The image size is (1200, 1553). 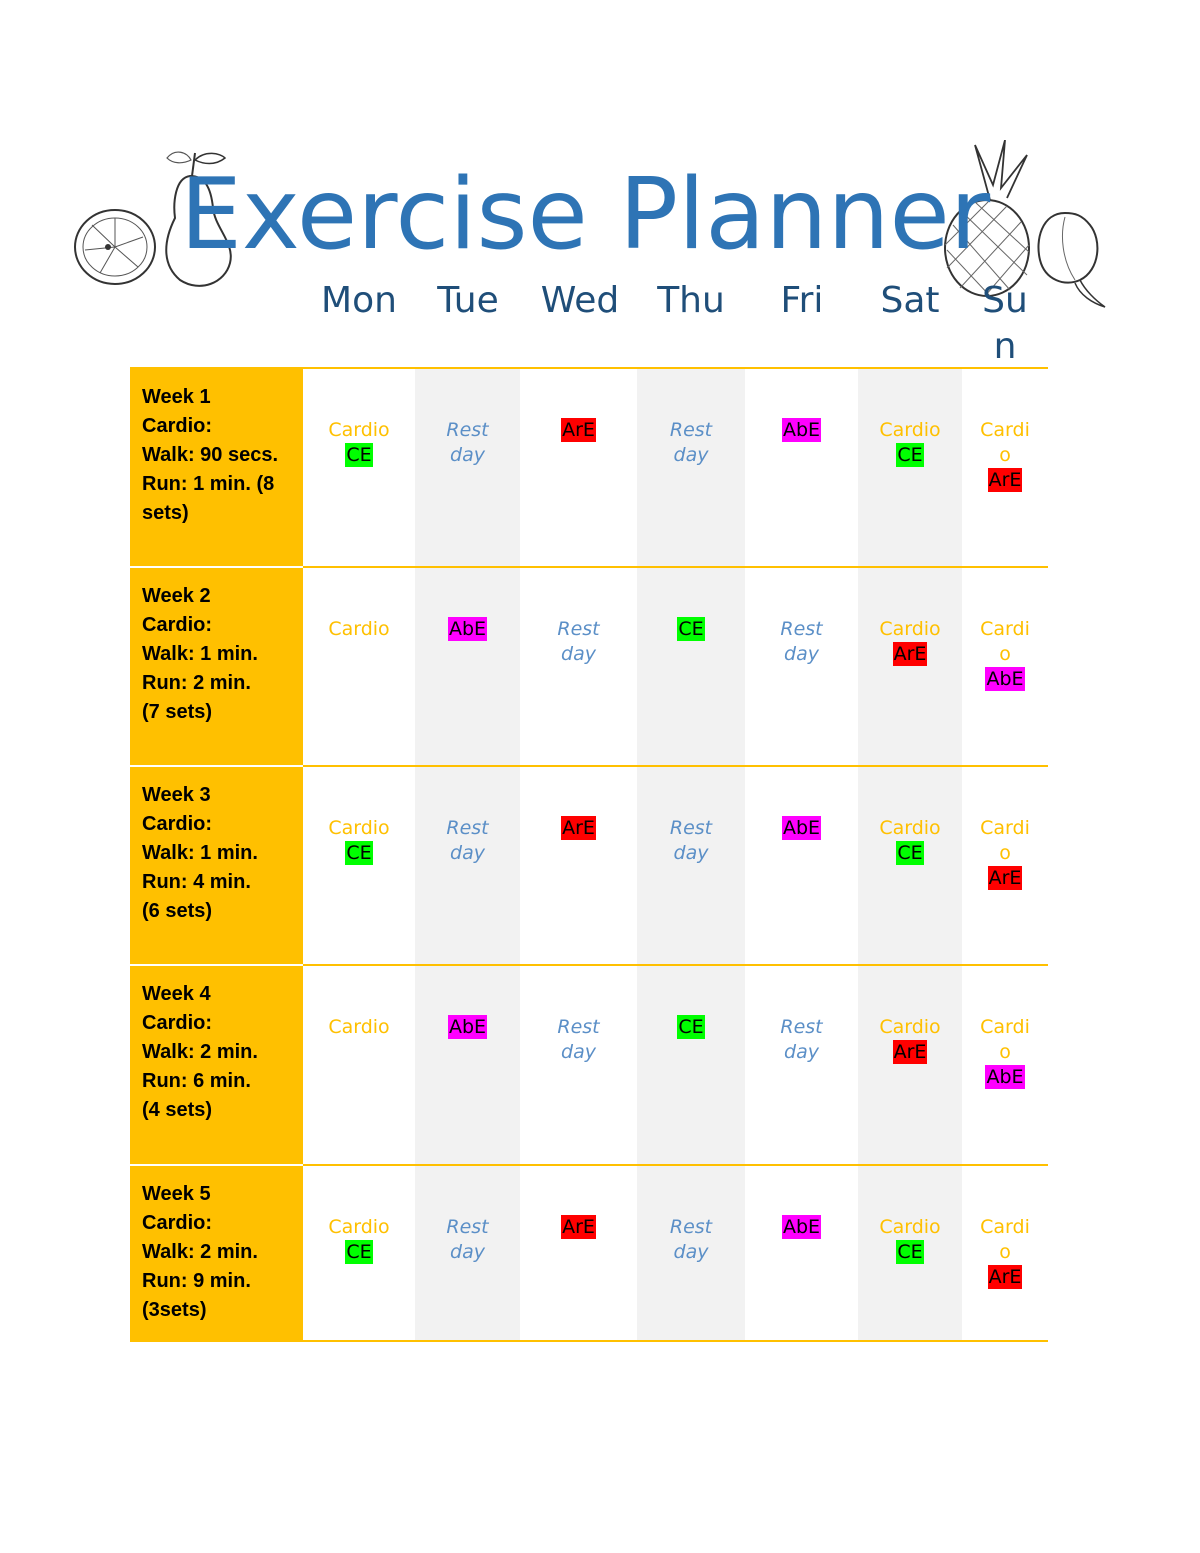 What do you see at coordinates (176, 994) in the screenshot?
I see `week-line: Week 4` at bounding box center [176, 994].